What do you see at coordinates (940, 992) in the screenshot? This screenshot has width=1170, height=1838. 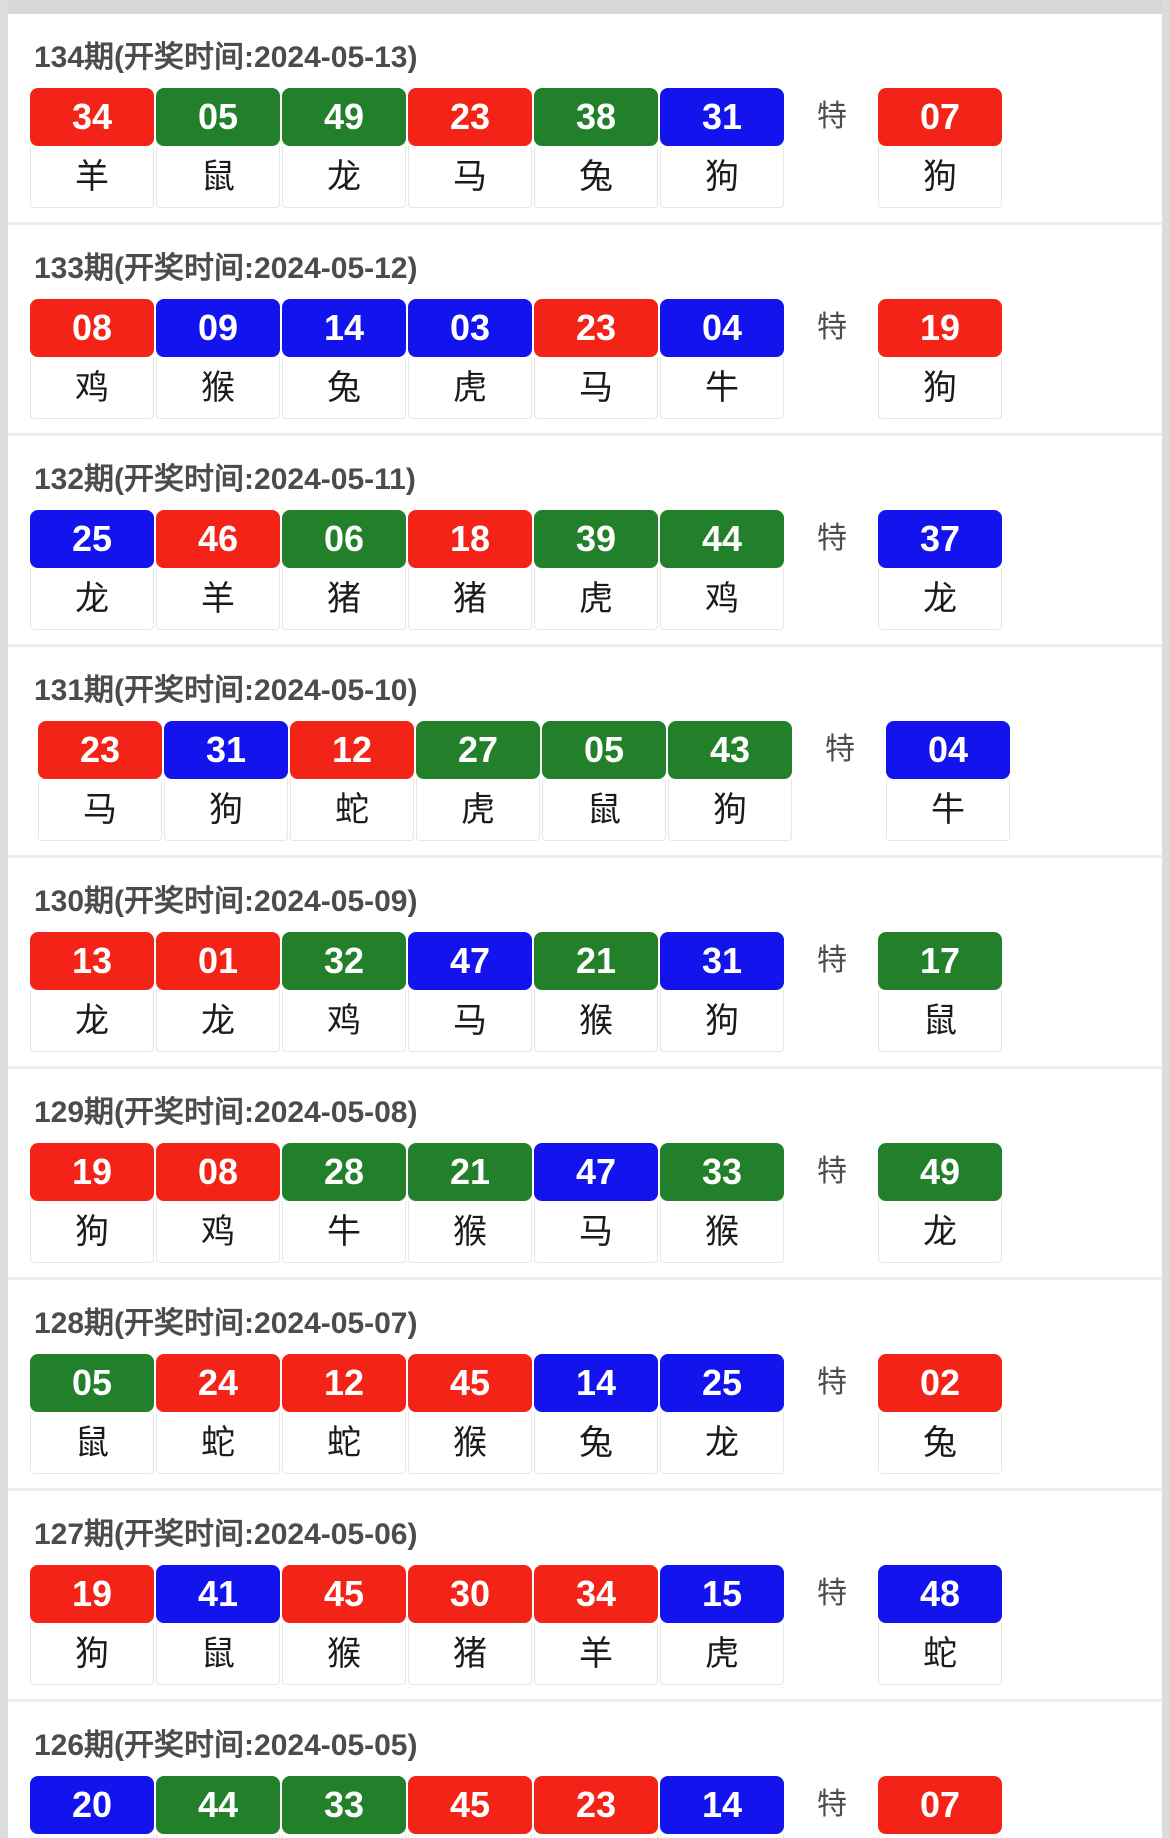 I see `special-ball: 17 鼠` at bounding box center [940, 992].